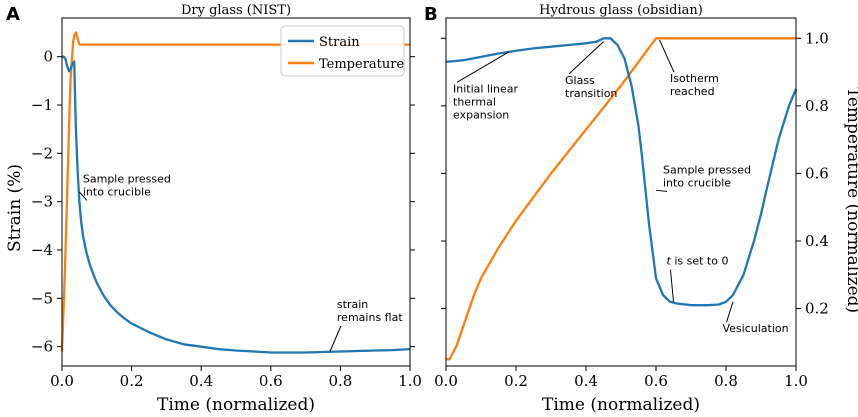 The image size is (858, 417). Describe the element at coordinates (817, 241) in the screenshot. I see `b-ytick-label: 0.4` at that location.